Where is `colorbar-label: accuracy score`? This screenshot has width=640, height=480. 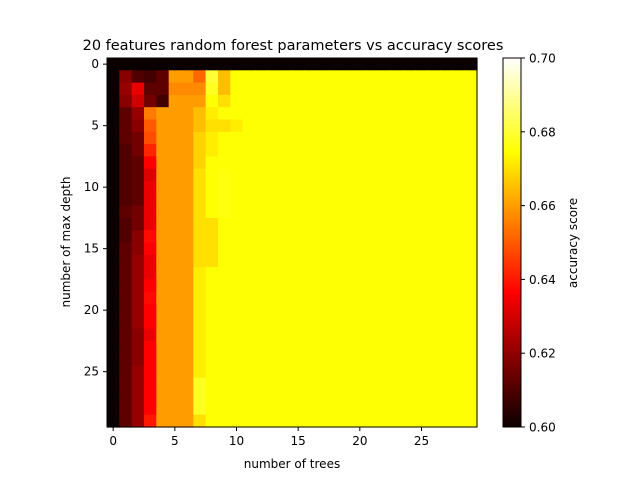
colorbar-label: accuracy score is located at coordinates (573, 243).